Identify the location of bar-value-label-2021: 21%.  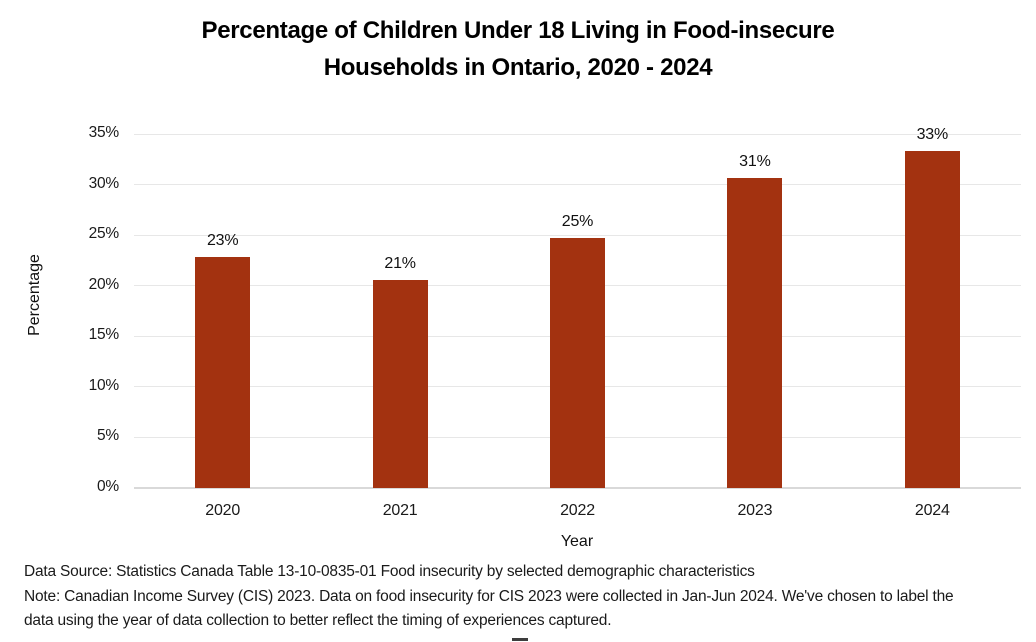
(400, 263).